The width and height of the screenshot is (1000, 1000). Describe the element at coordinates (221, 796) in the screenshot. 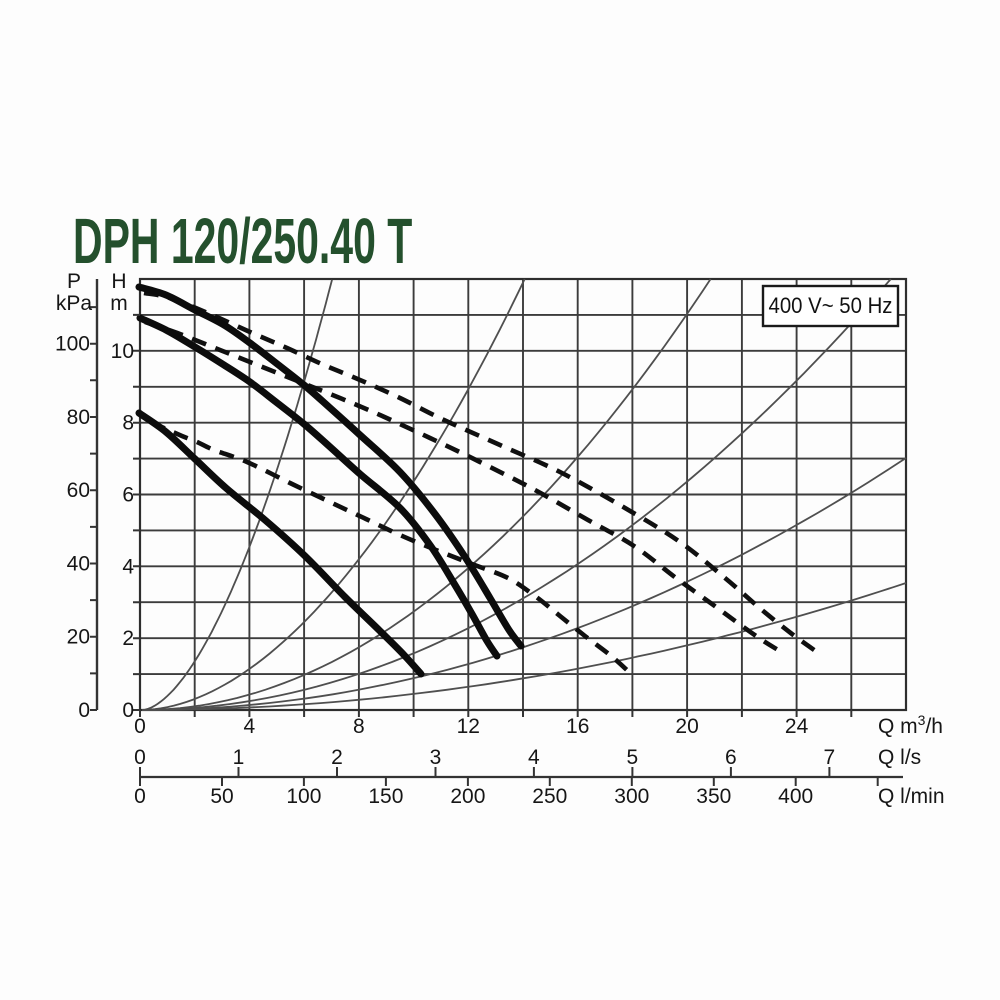

I see `svg-text: 50` at that location.